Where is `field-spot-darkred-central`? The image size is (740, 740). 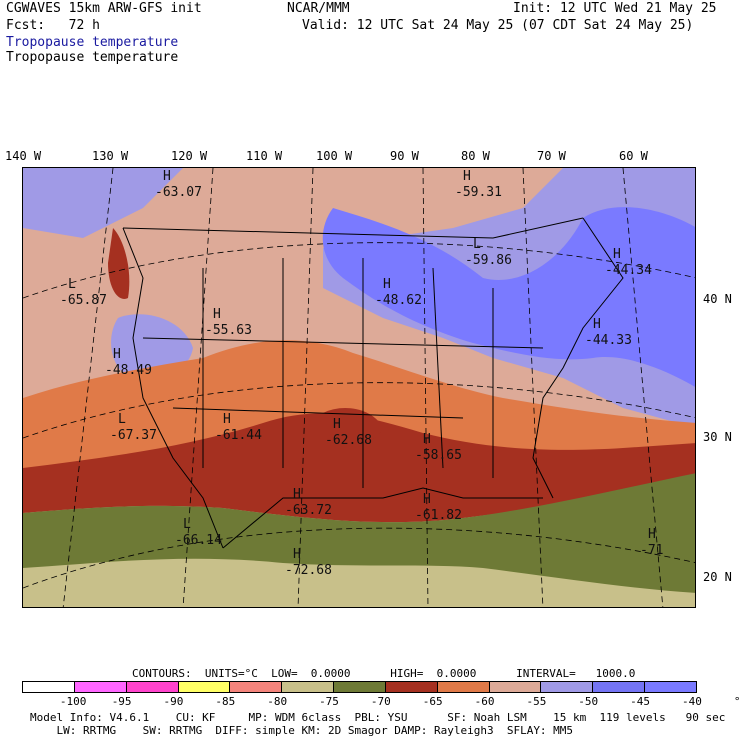
field-spot-darkred-central is located at coordinates (353, 426).